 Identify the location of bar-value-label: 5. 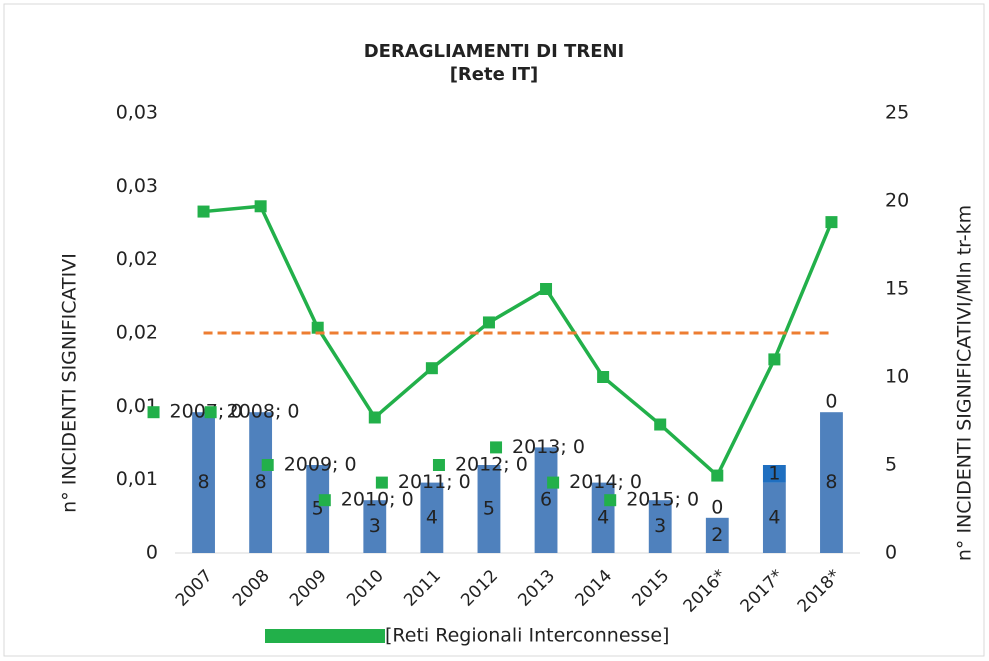
(489, 509).